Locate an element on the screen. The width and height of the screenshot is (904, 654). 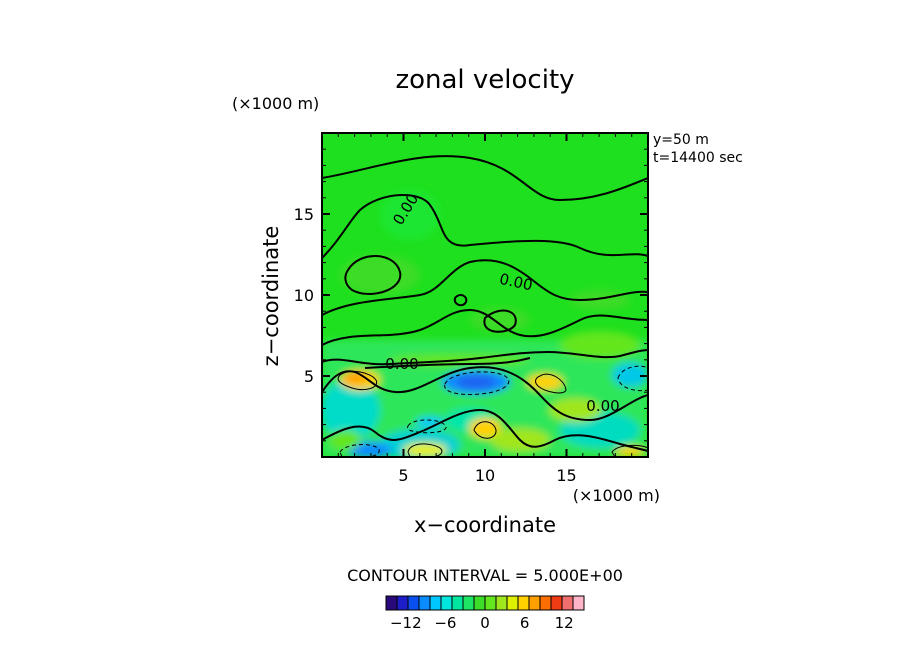
colorbar-tick-label: −12 is located at coordinates (406, 623).